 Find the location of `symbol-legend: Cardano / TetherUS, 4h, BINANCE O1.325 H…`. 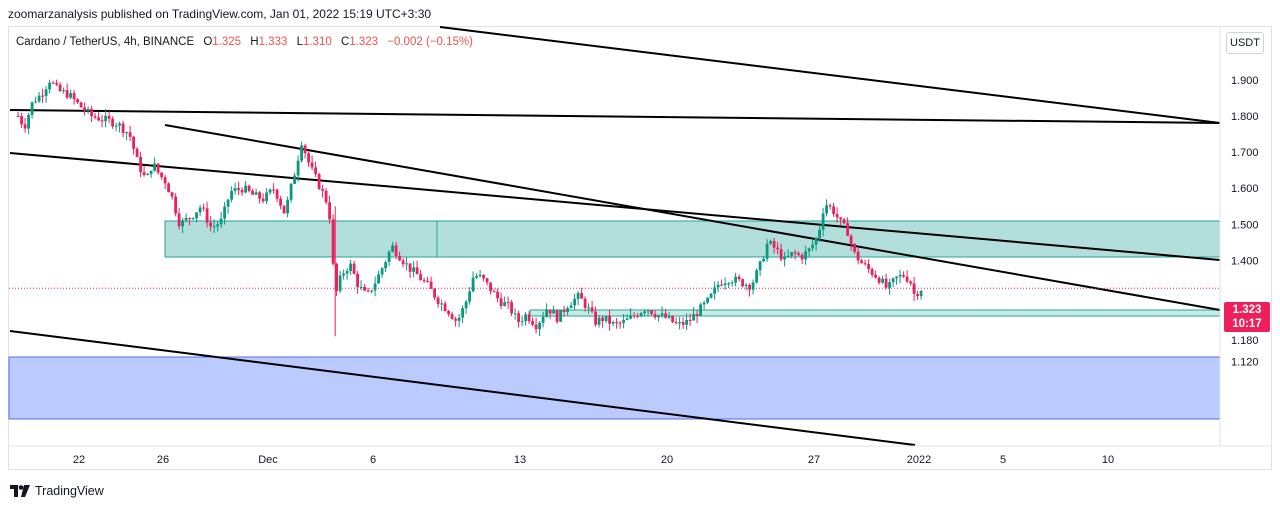

symbol-legend: Cardano / TetherUS, 4h, BINANCE O1.325 H… is located at coordinates (244, 42).